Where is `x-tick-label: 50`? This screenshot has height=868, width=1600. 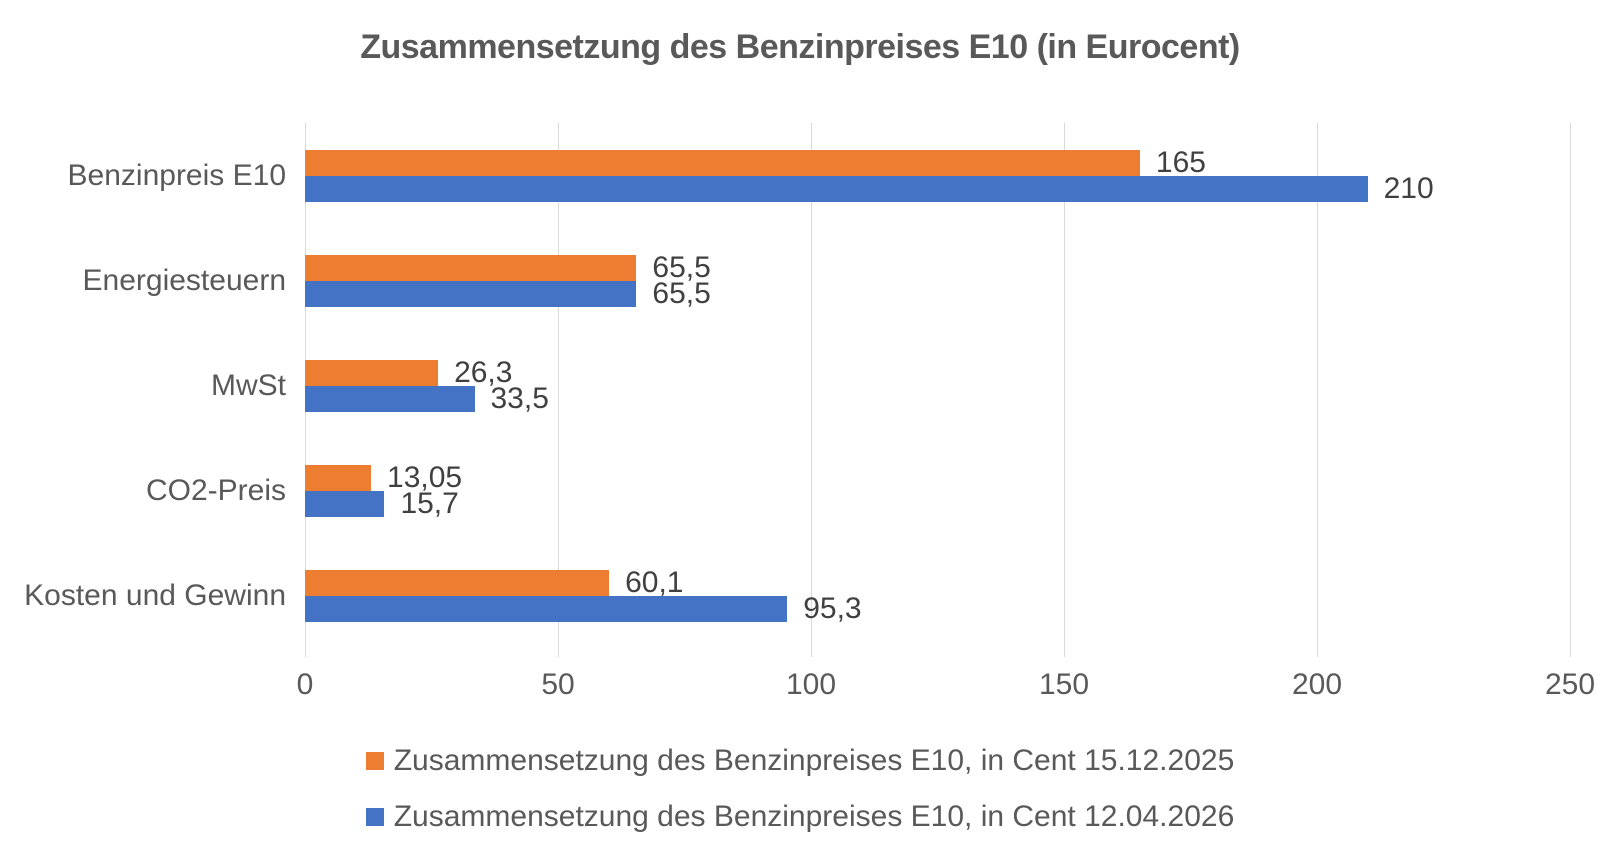
x-tick-label: 50 is located at coordinates (558, 684).